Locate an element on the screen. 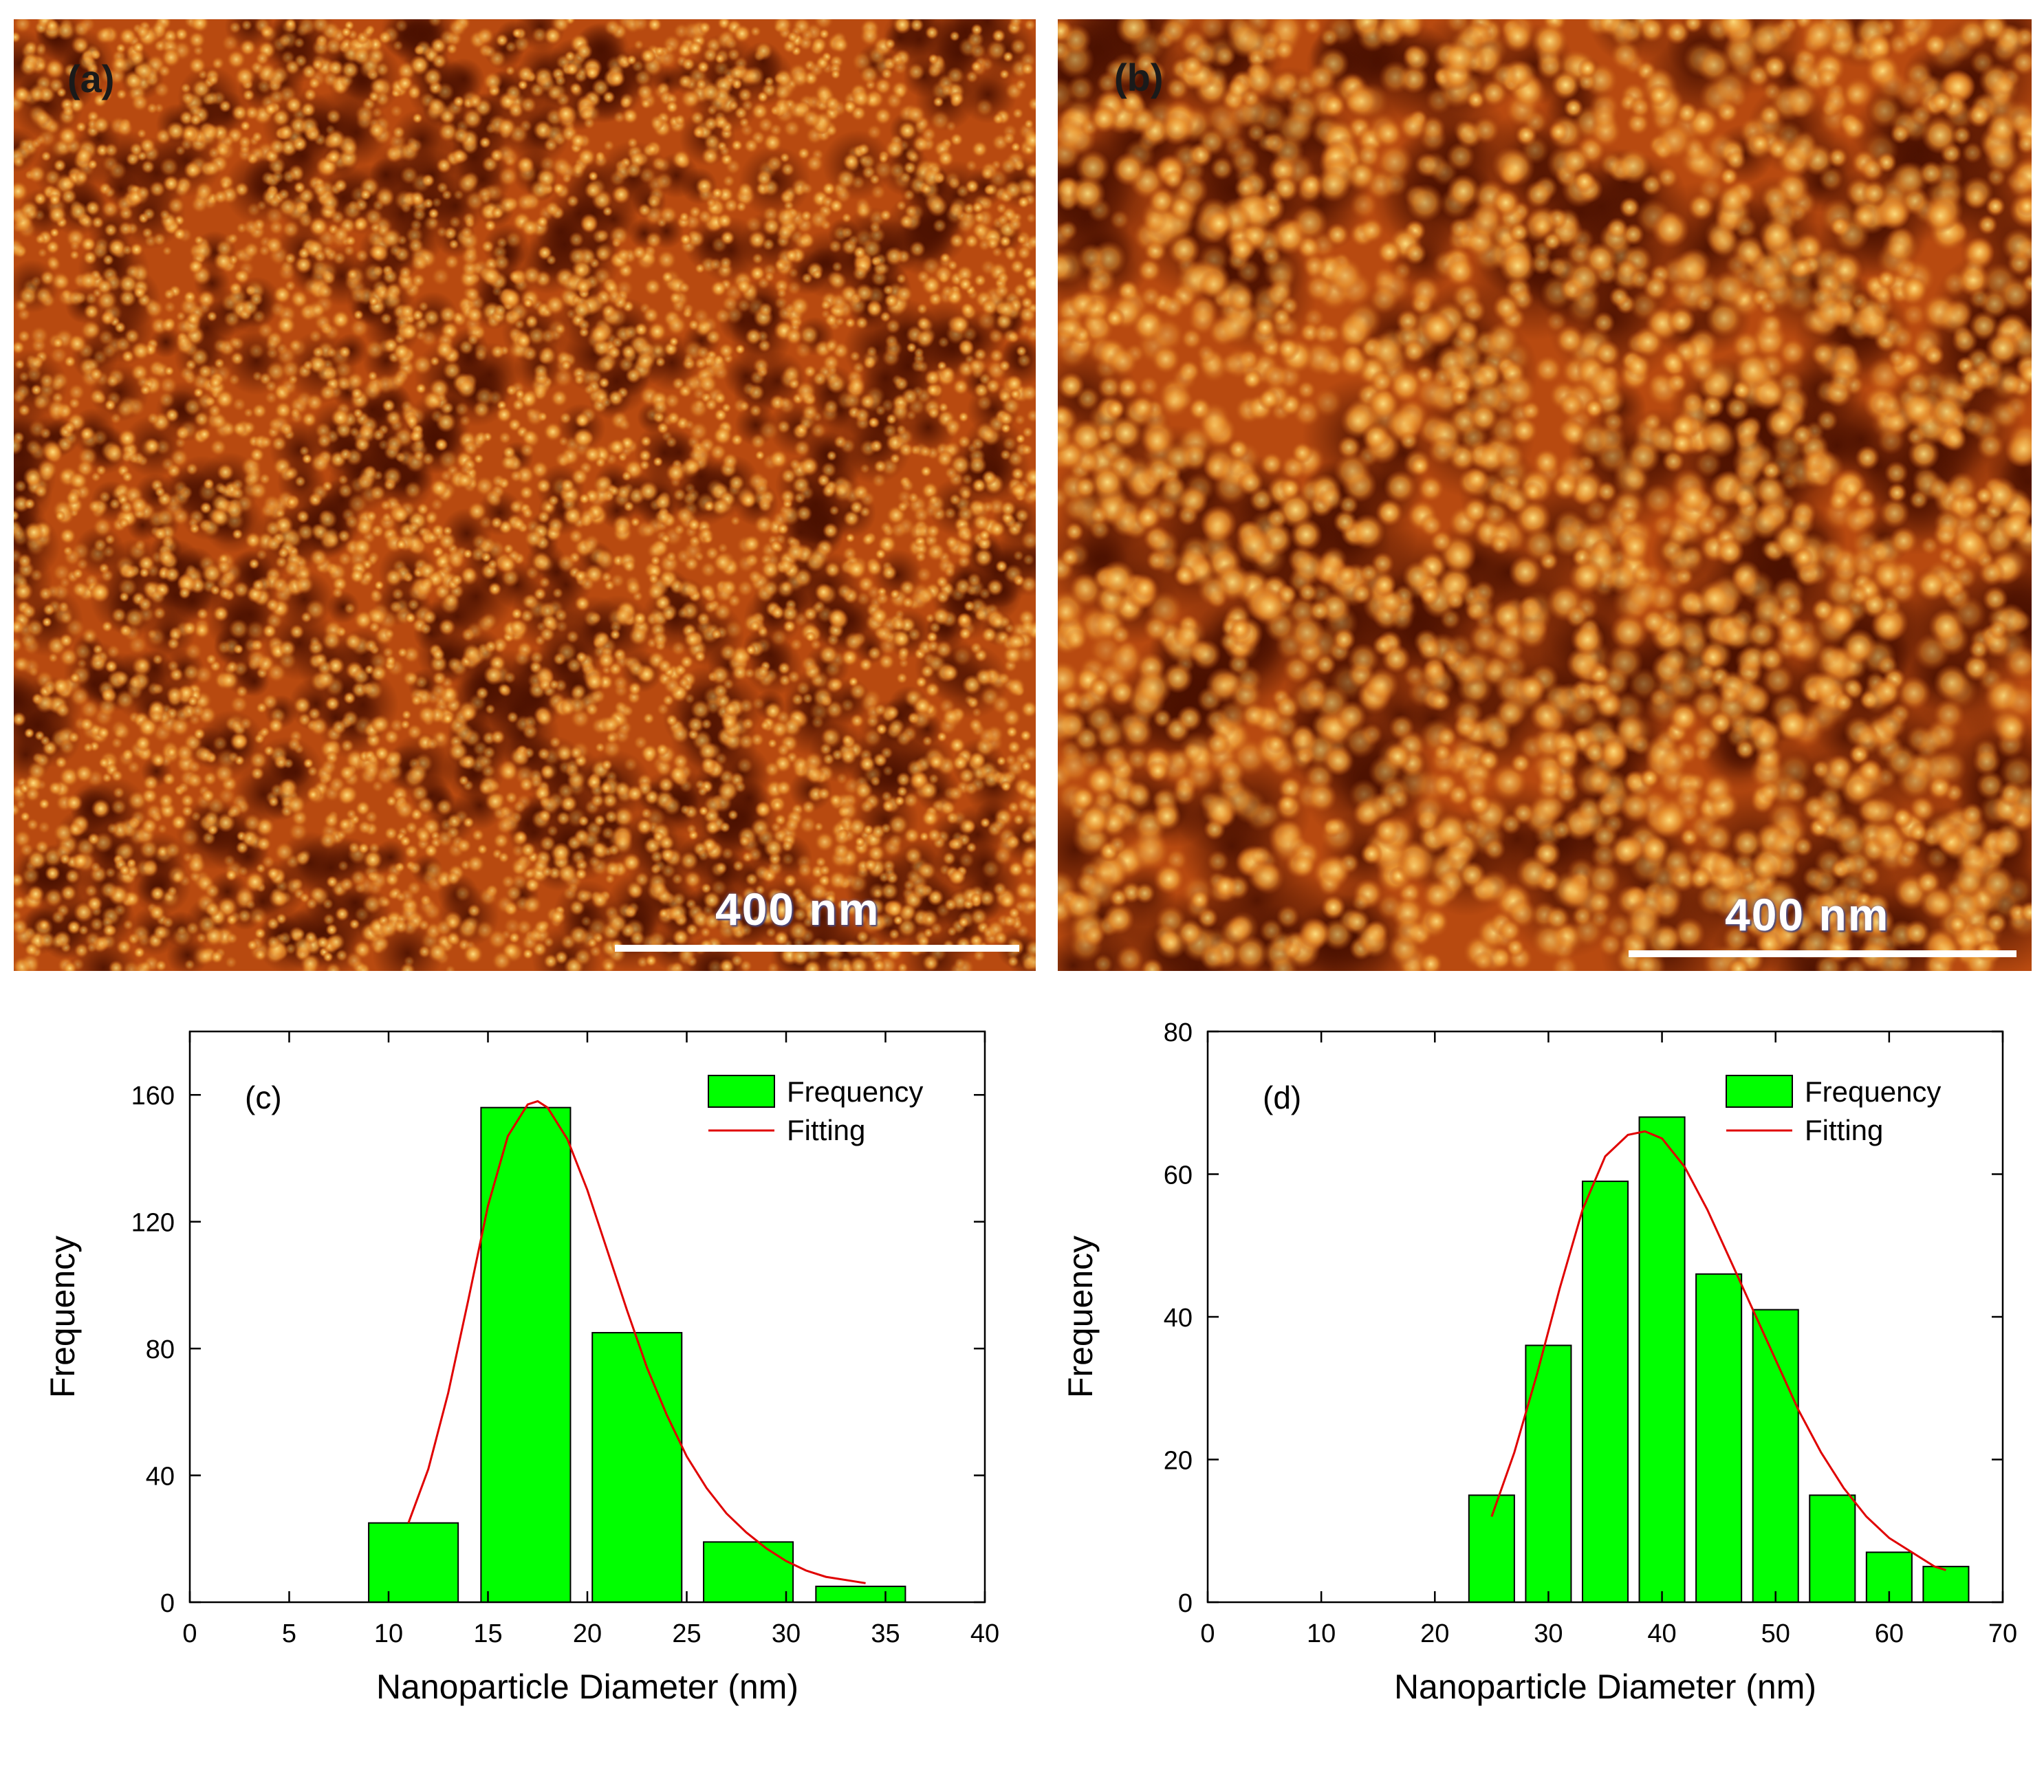 The width and height of the screenshot is (2044, 1792). chart-d-ytick-label-0: 0 is located at coordinates (1185, 1603).